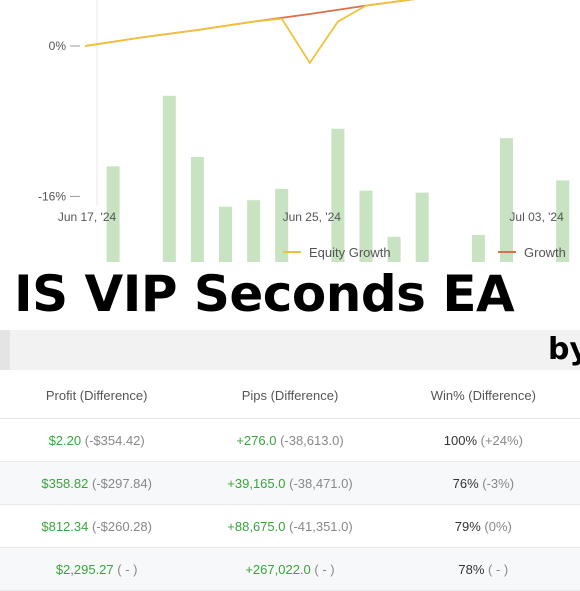  Describe the element at coordinates (121, 526) in the screenshot. I see `profit-diff: (-$260.28)` at that location.